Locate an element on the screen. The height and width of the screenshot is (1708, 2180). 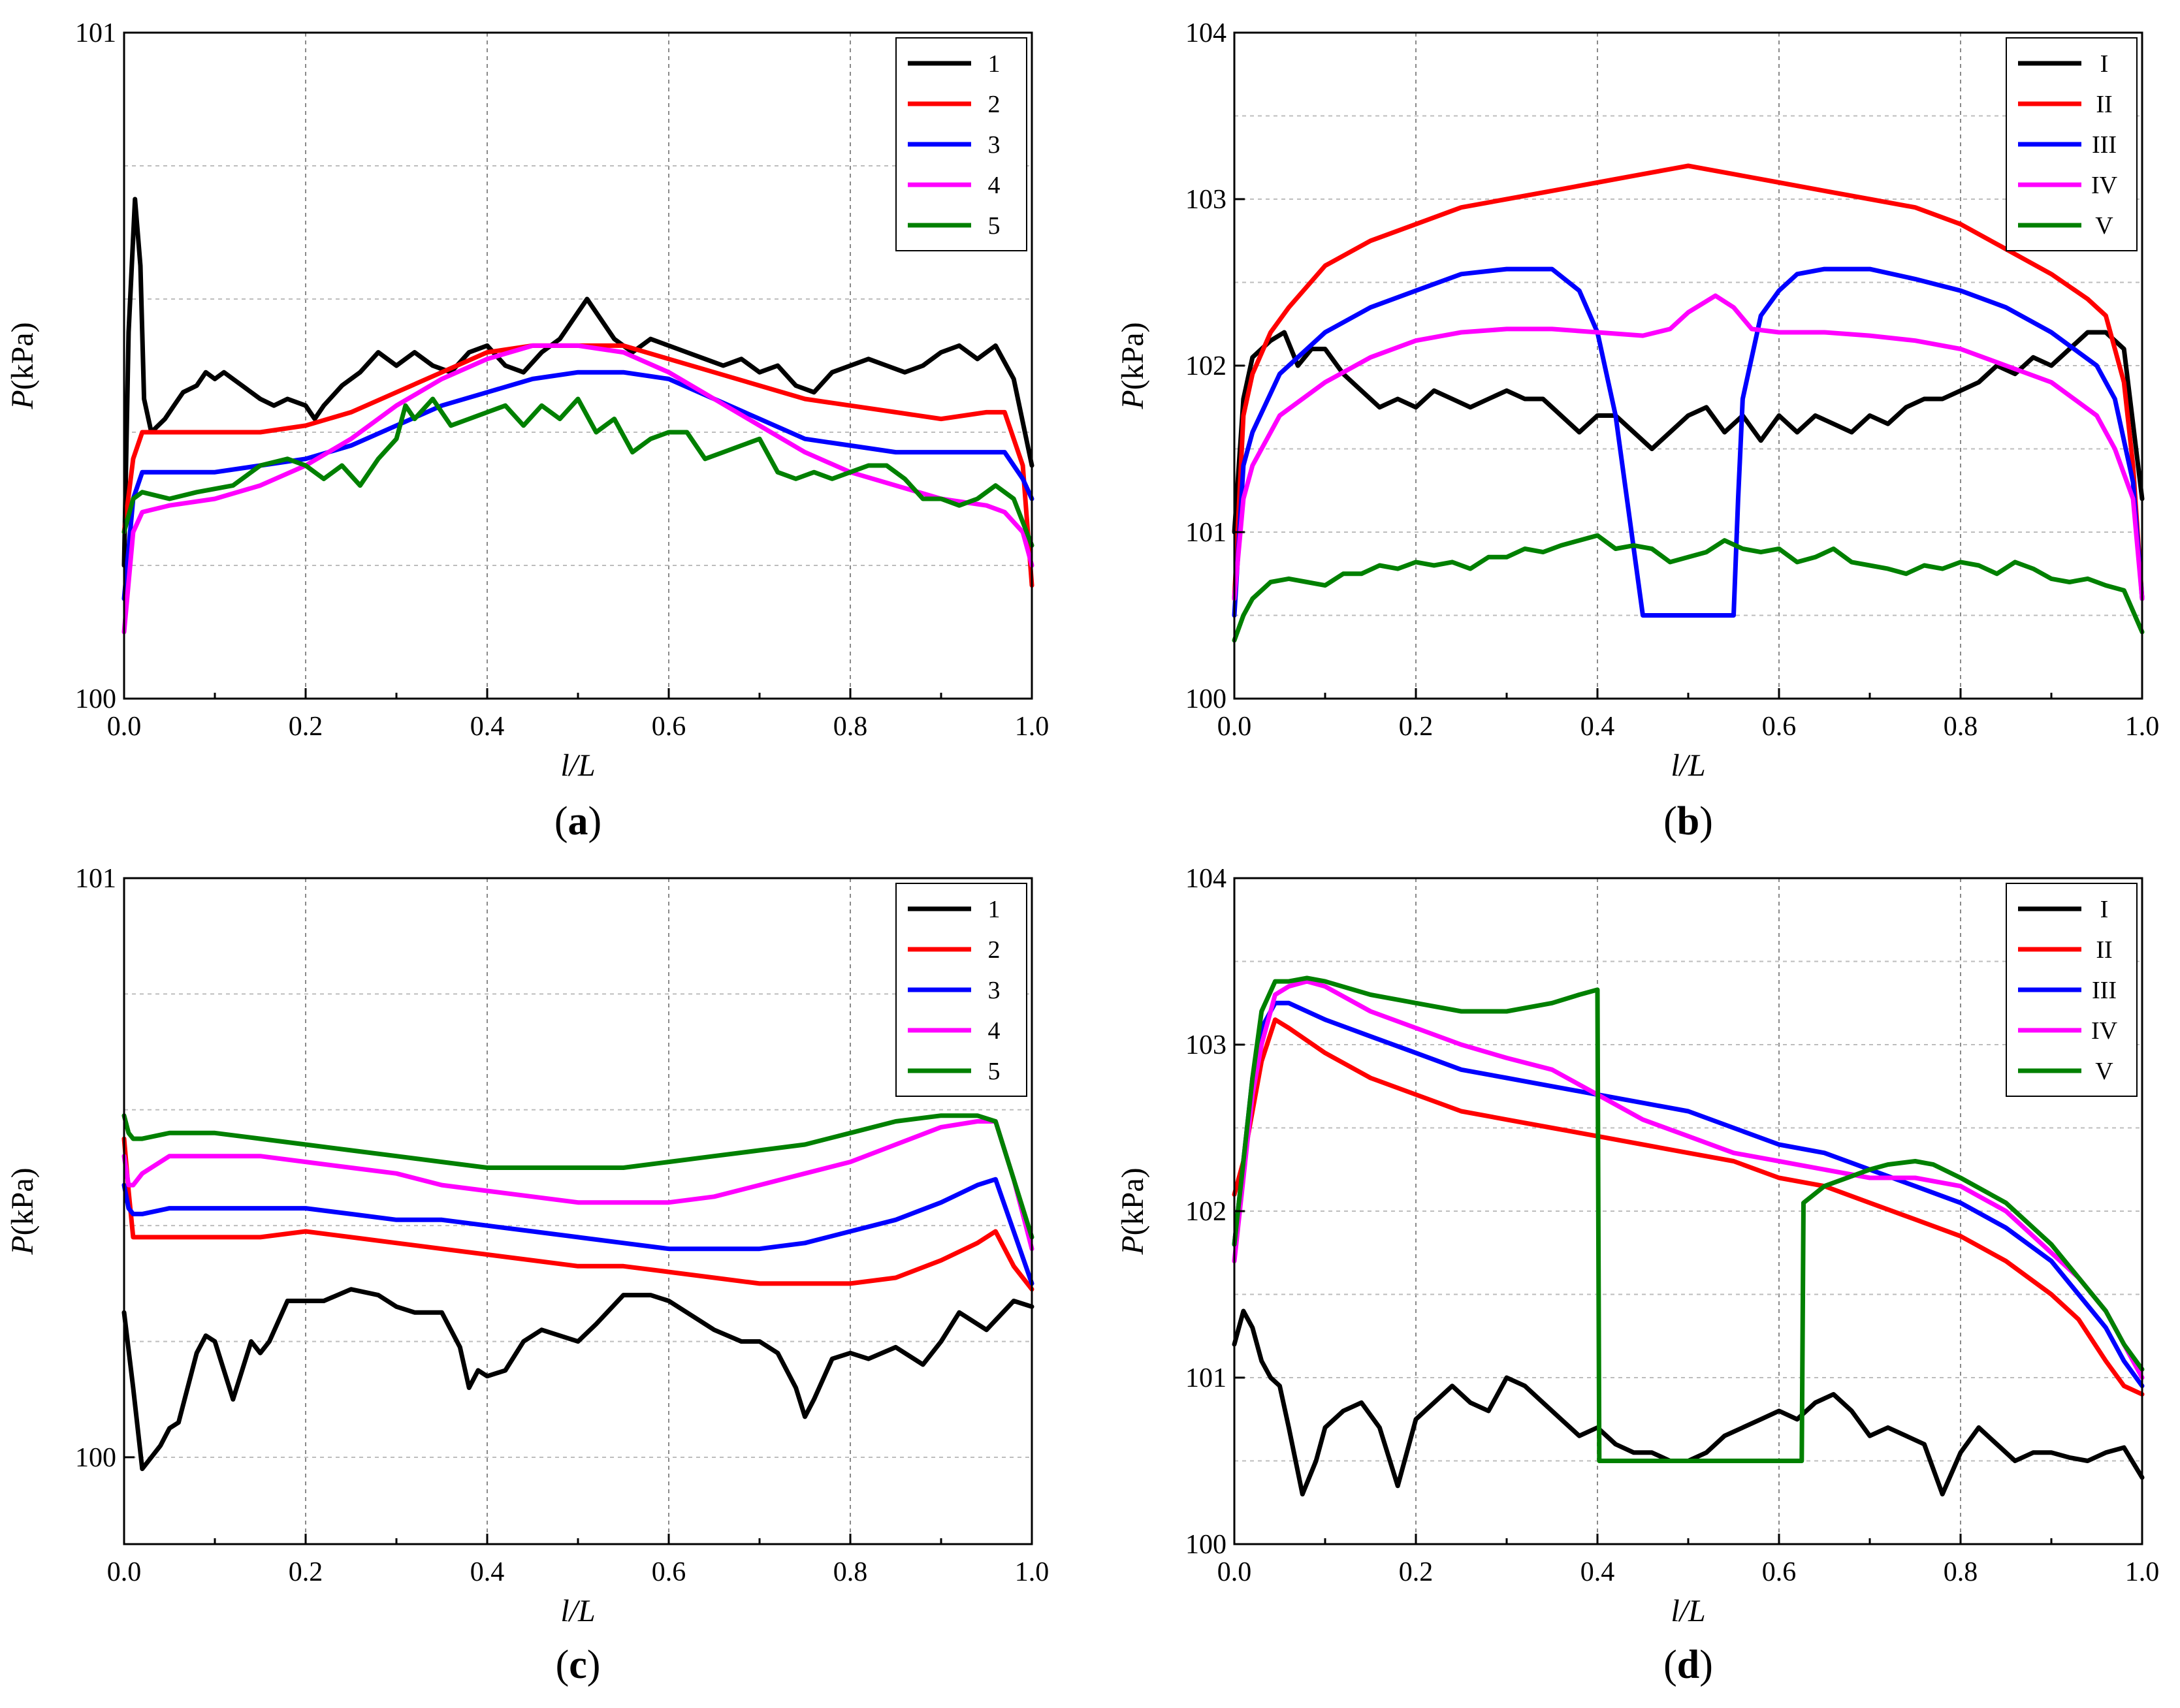
panel-label-letter: d is located at coordinates (1688, 1665).